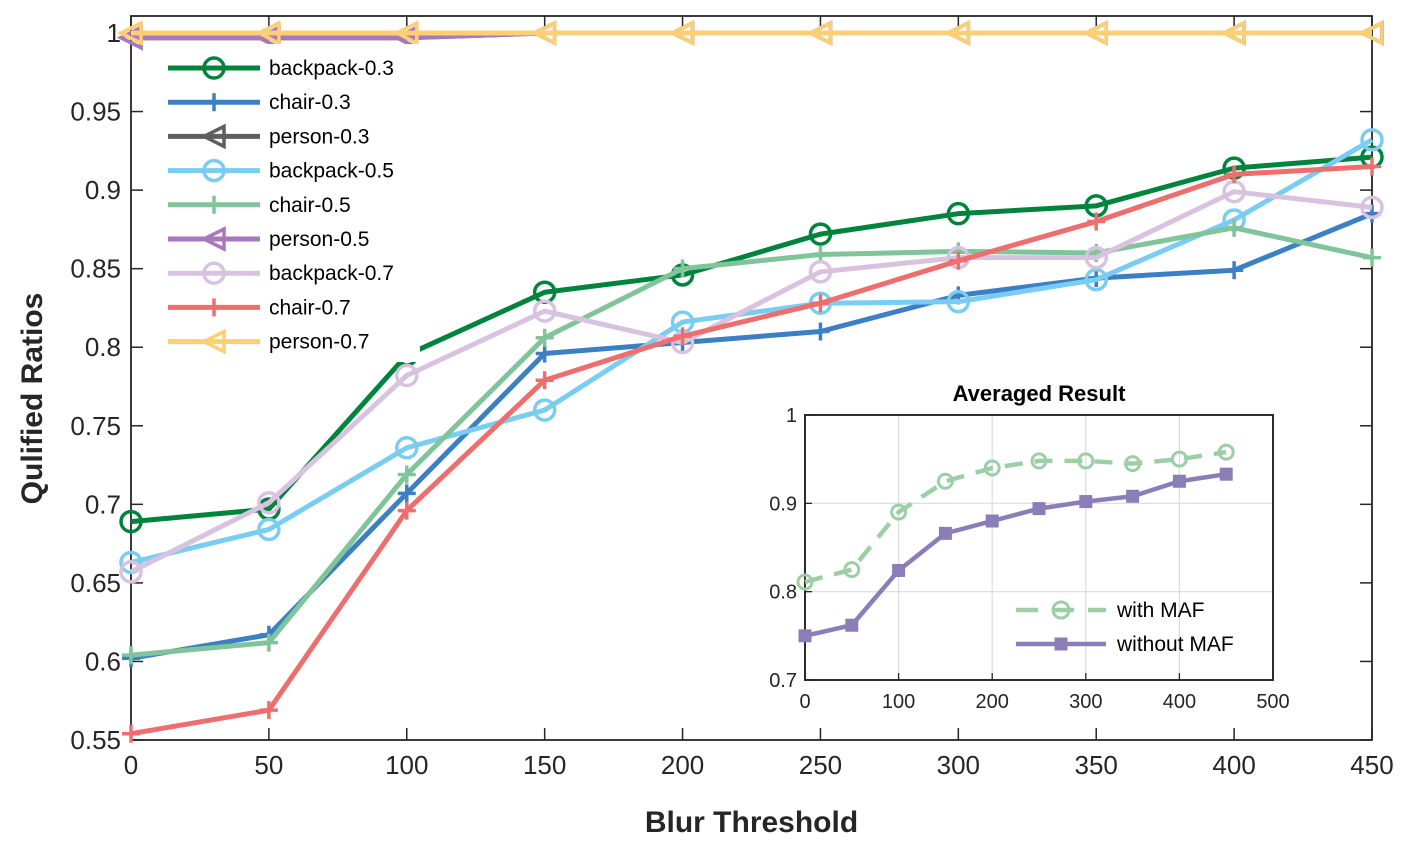  I want to click on x-tick-label: 250, so click(820, 765).